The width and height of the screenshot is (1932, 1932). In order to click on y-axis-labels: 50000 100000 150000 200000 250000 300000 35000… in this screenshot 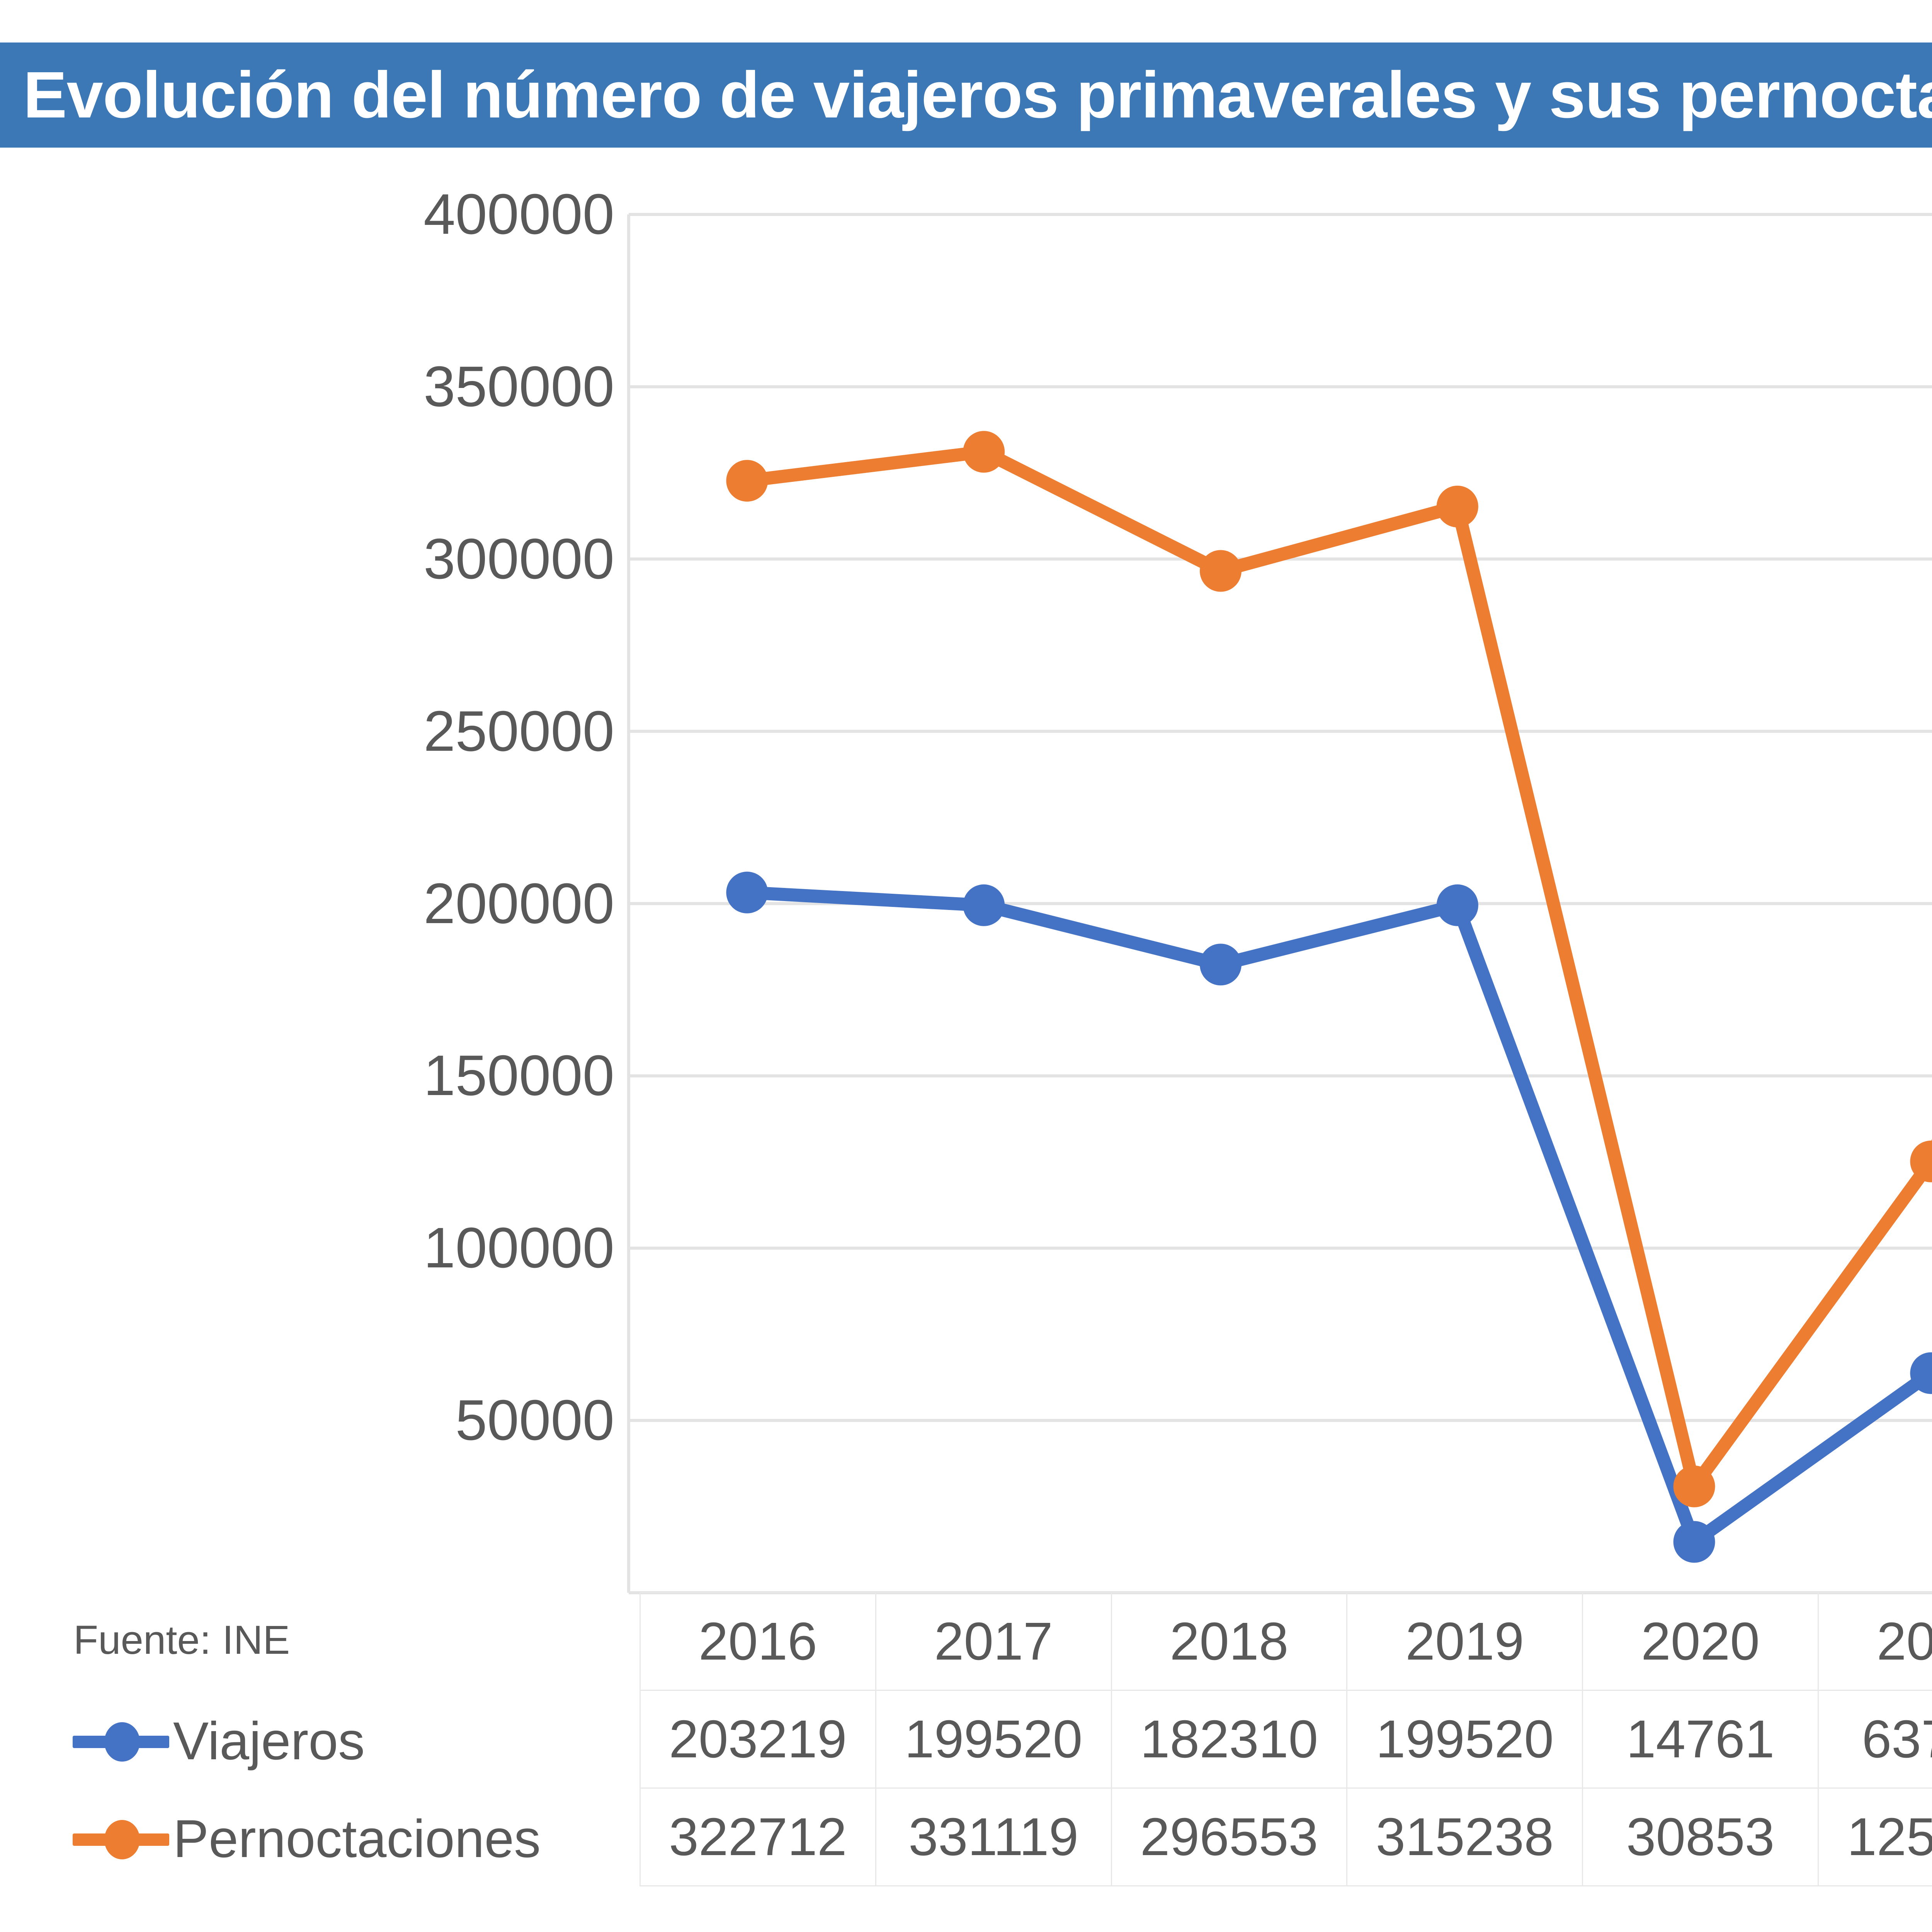, I will do `click(466, 889)`.